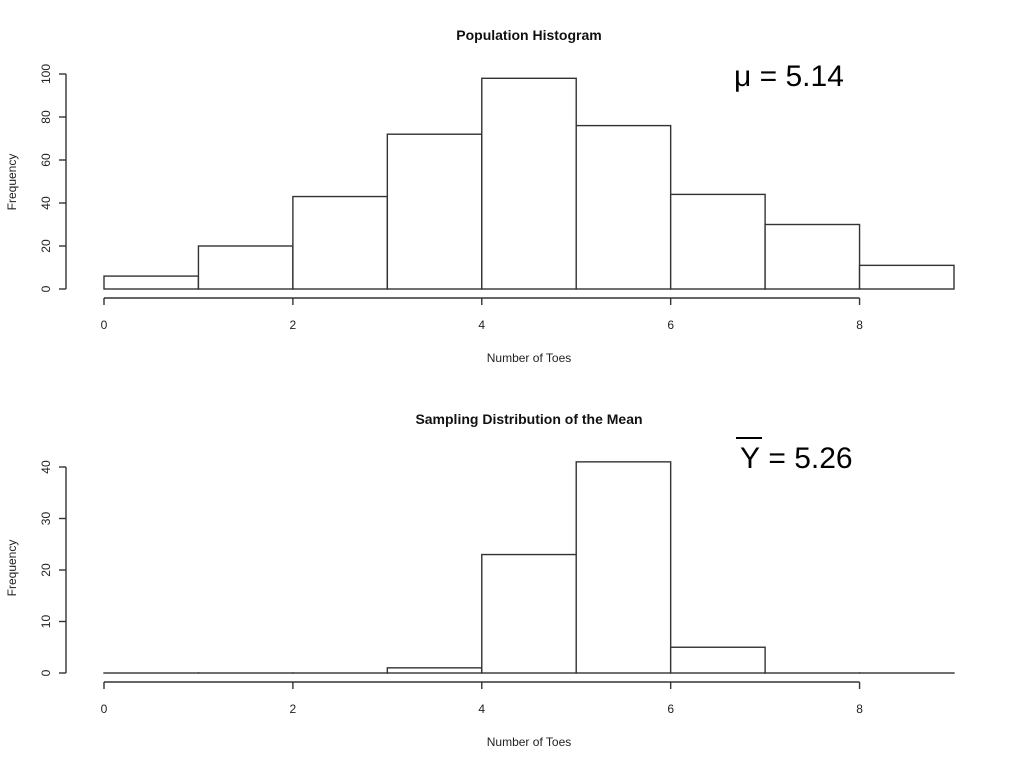 The height and width of the screenshot is (768, 1024). Describe the element at coordinates (46, 246) in the screenshot. I see `chart1-y-tick-label: 20` at that location.